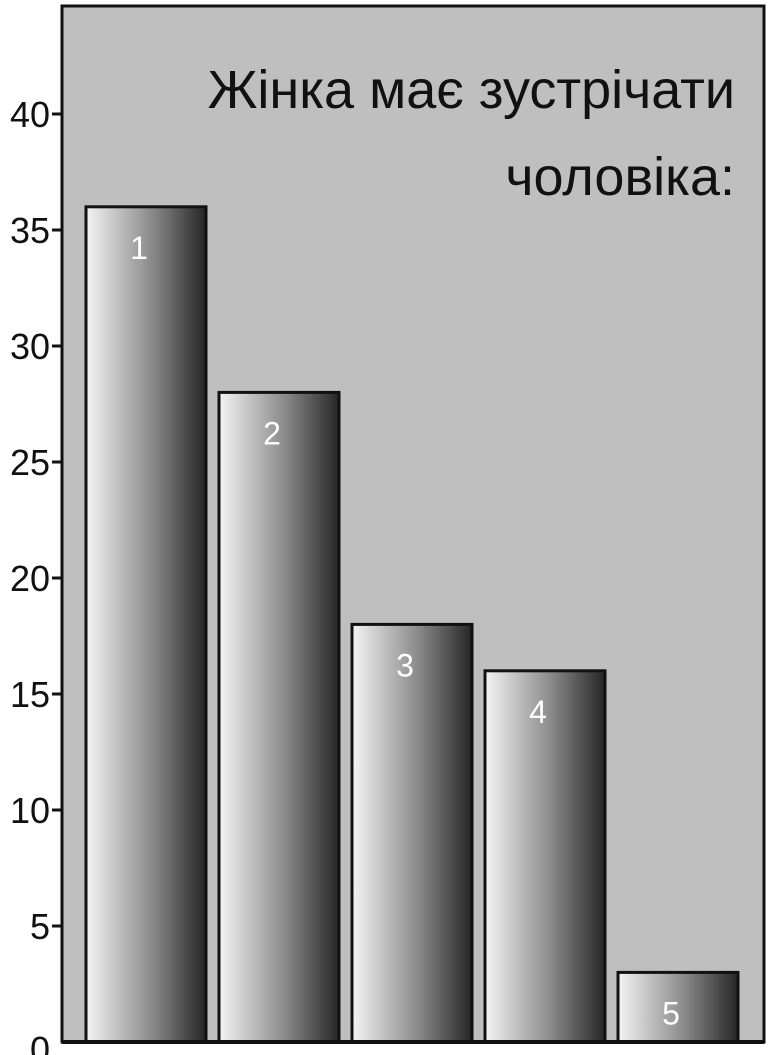 The image size is (772, 1055). I want to click on chart-title-line-1: Жінка має зустрічати, so click(471, 90).